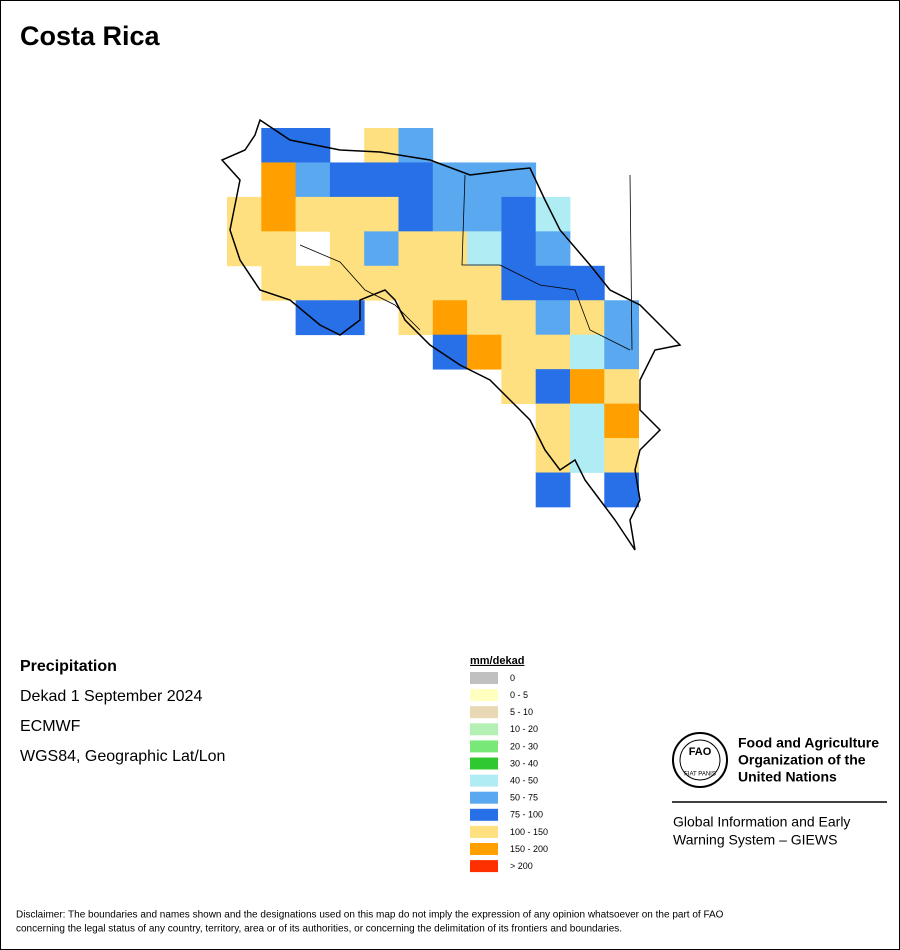  I want to click on legend-label: 20 - 30, so click(524, 746).